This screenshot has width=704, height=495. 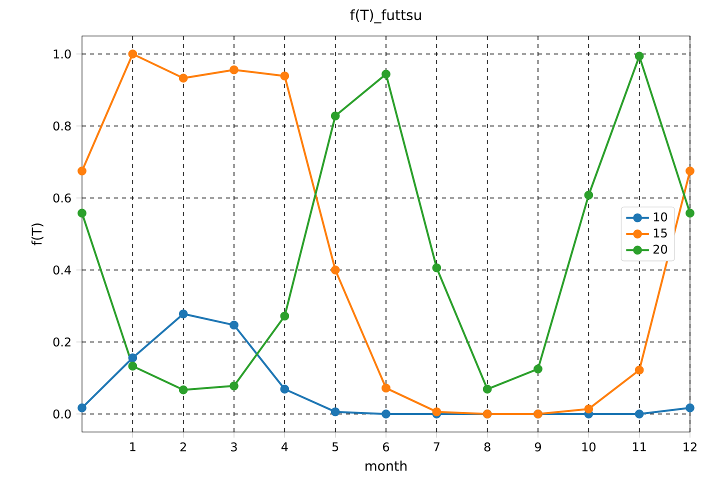 What do you see at coordinates (234, 447) in the screenshot?
I see `x-tick-label: 3` at bounding box center [234, 447].